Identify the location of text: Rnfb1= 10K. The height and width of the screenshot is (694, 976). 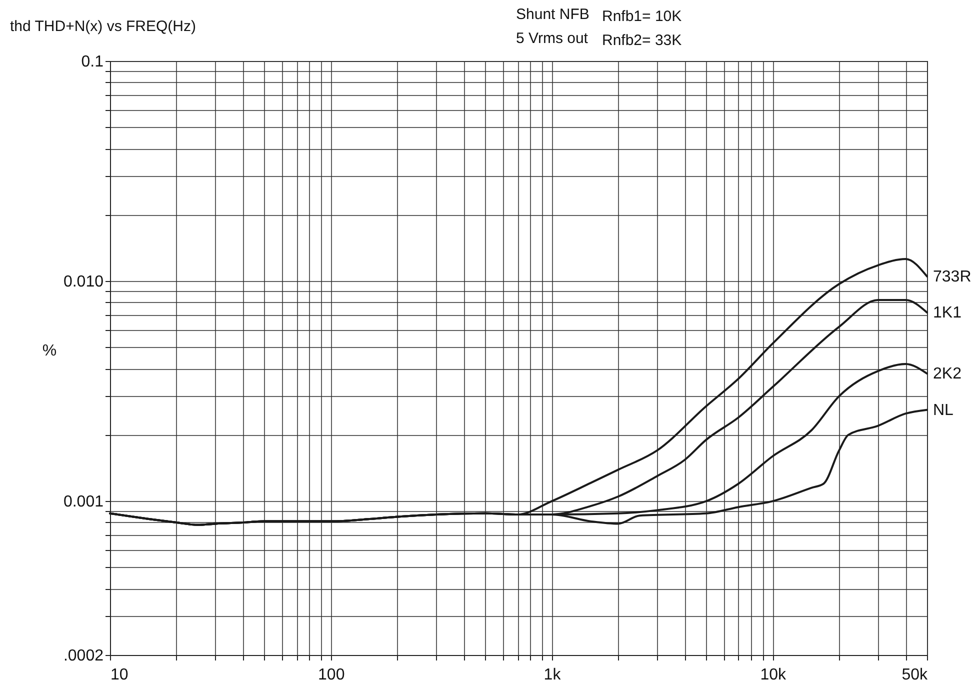
(642, 16).